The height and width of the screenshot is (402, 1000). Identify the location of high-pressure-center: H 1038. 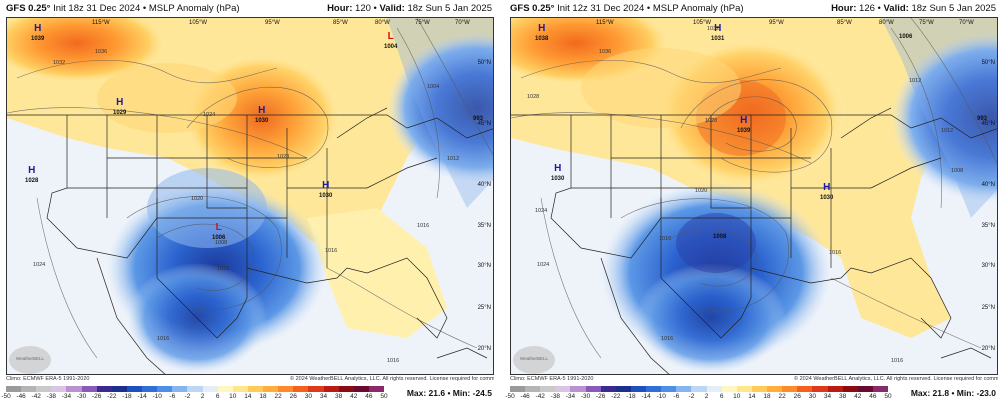
(542, 33).